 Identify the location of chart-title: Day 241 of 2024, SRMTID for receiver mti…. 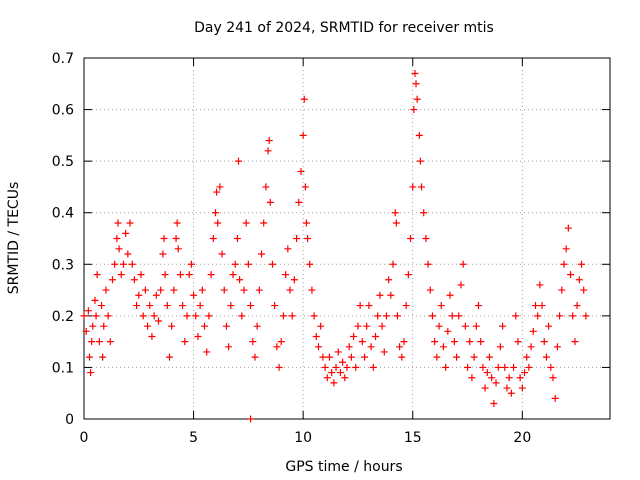
(344, 28).